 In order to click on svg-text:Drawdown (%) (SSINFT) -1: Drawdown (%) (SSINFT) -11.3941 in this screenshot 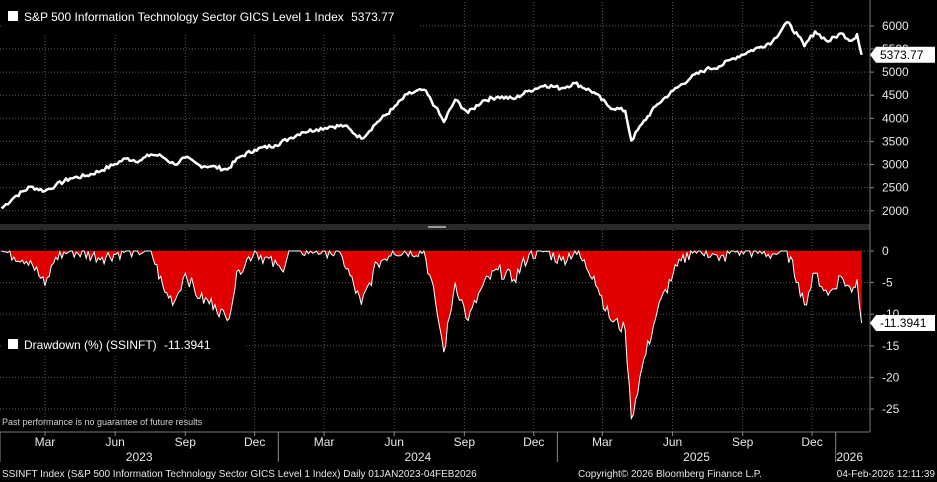, I will do `click(117, 345)`.